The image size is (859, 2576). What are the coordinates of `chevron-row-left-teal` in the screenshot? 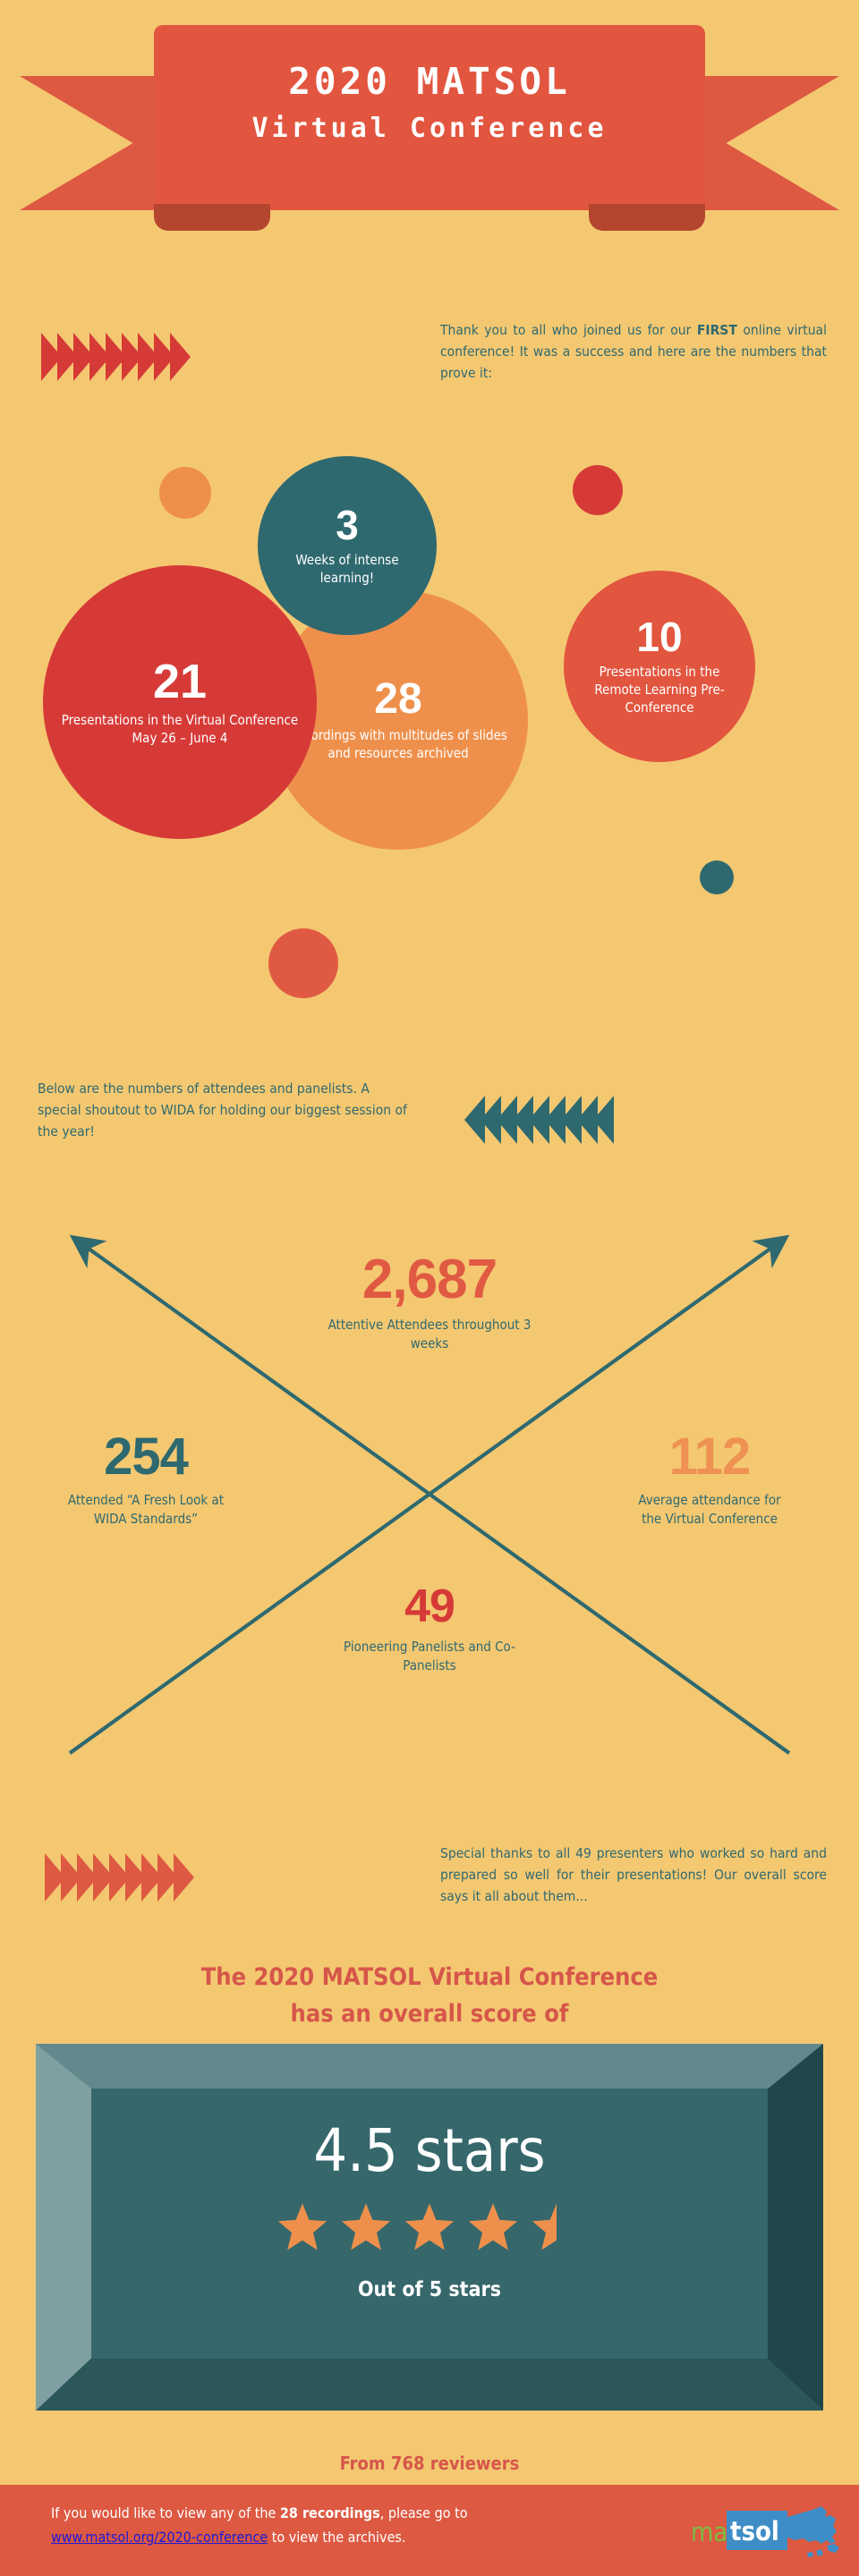 It's located at (539, 1120).